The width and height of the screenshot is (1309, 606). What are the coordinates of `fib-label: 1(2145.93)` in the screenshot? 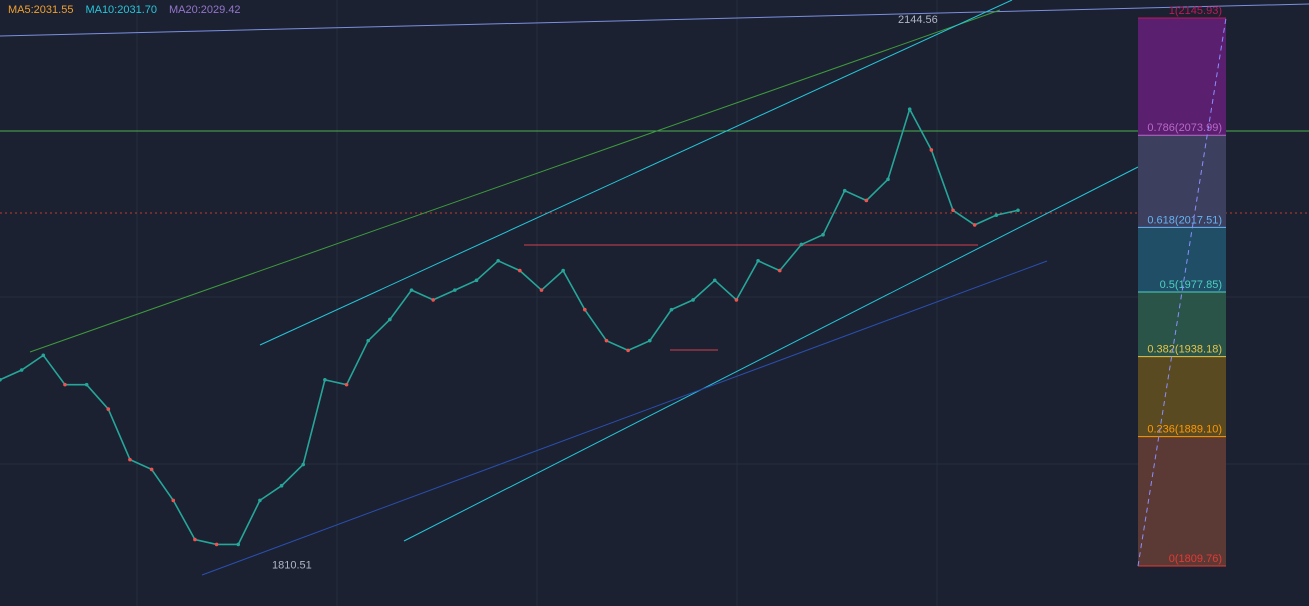 It's located at (1195, 11).